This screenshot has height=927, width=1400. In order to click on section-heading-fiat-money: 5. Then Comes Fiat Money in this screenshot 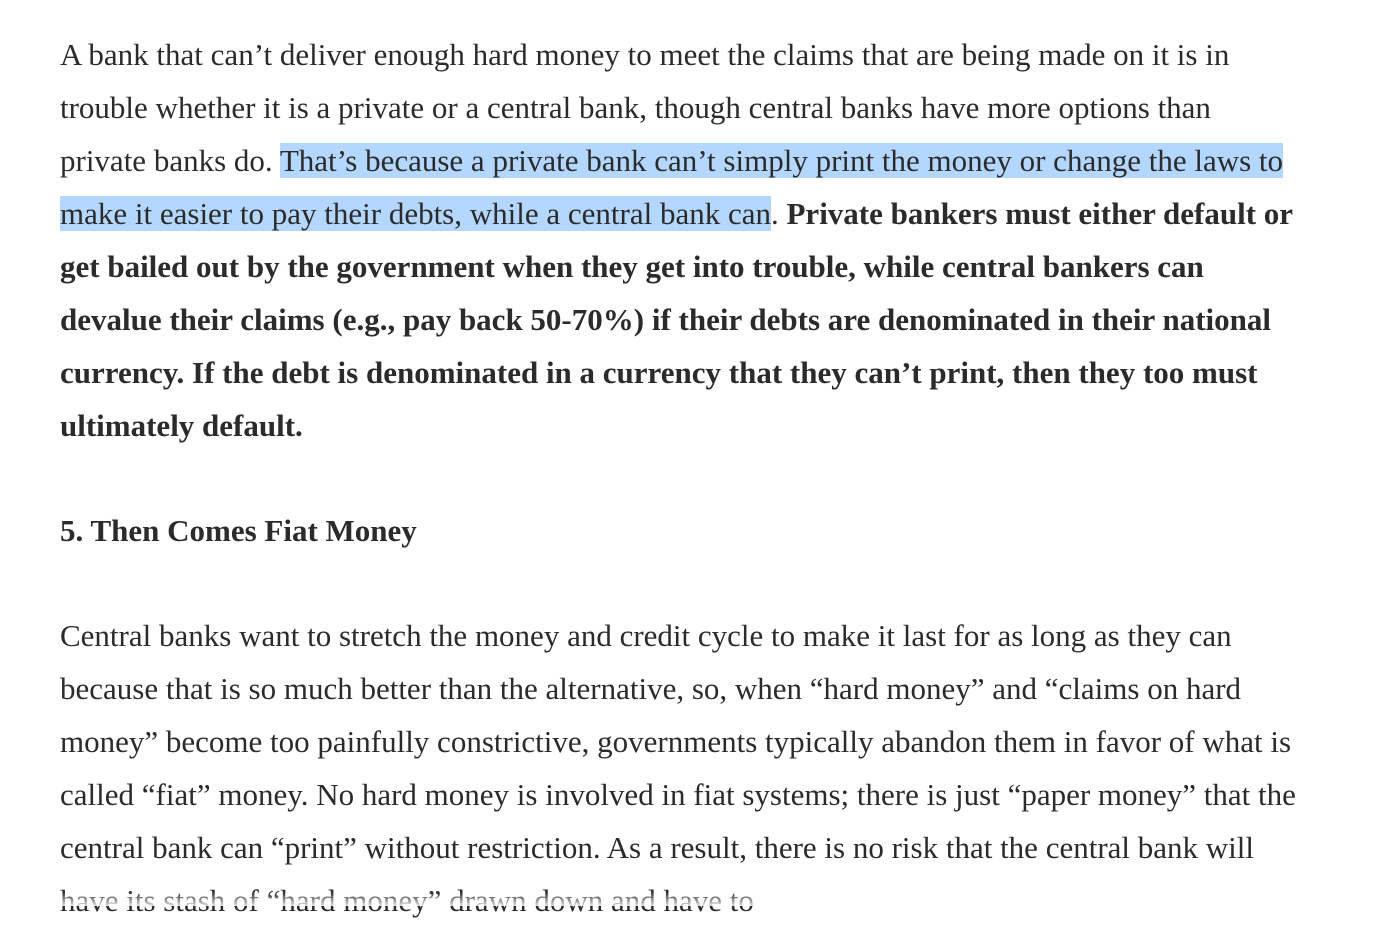, I will do `click(238, 530)`.